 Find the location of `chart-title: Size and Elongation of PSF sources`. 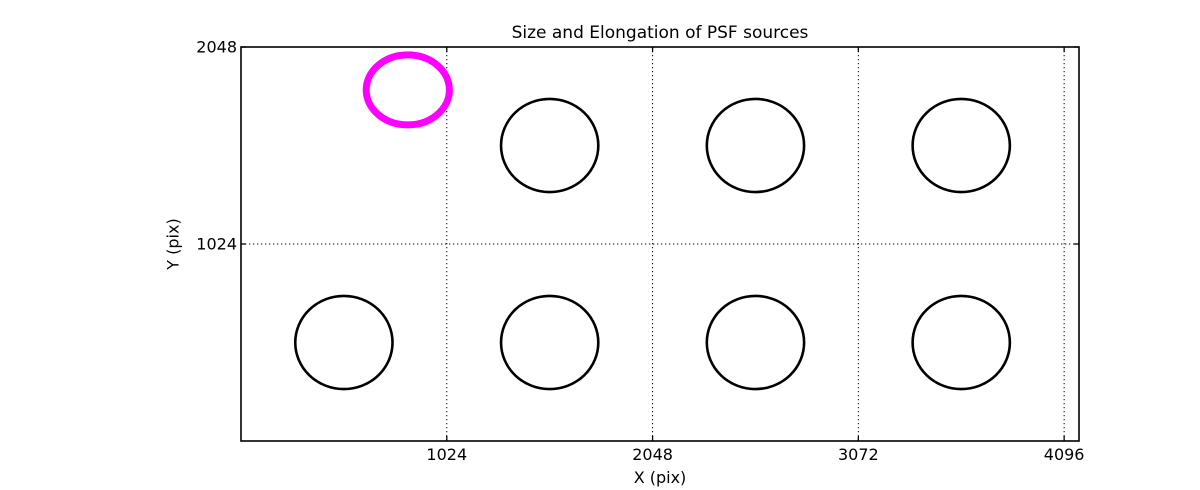

chart-title: Size and Elongation of PSF sources is located at coordinates (660, 33).